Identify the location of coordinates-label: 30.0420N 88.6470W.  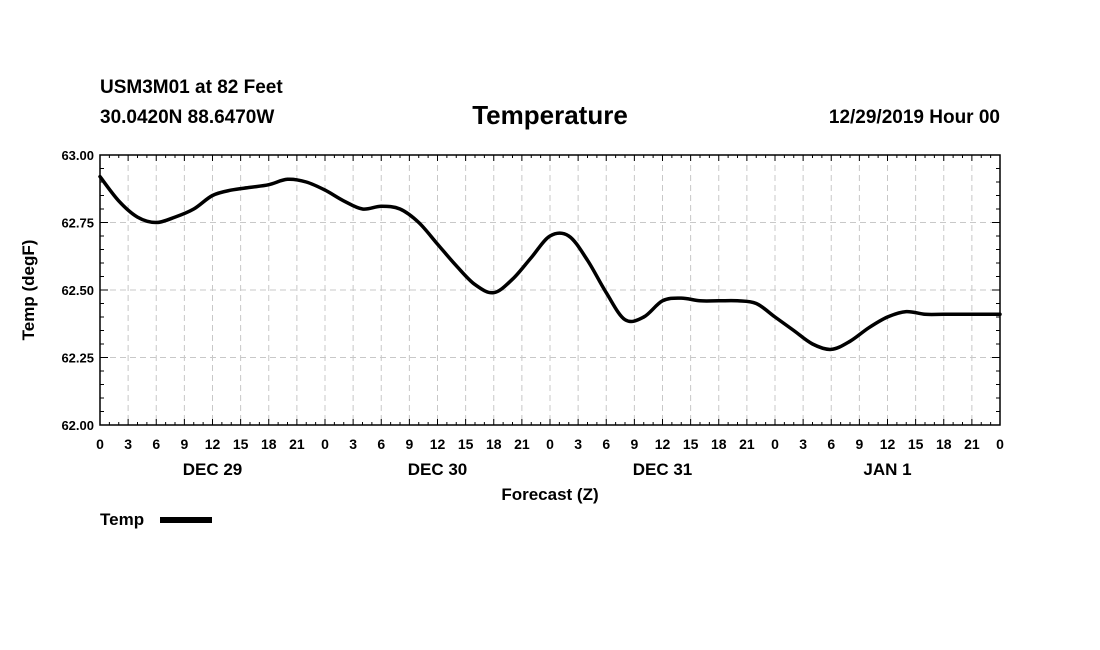
(187, 117).